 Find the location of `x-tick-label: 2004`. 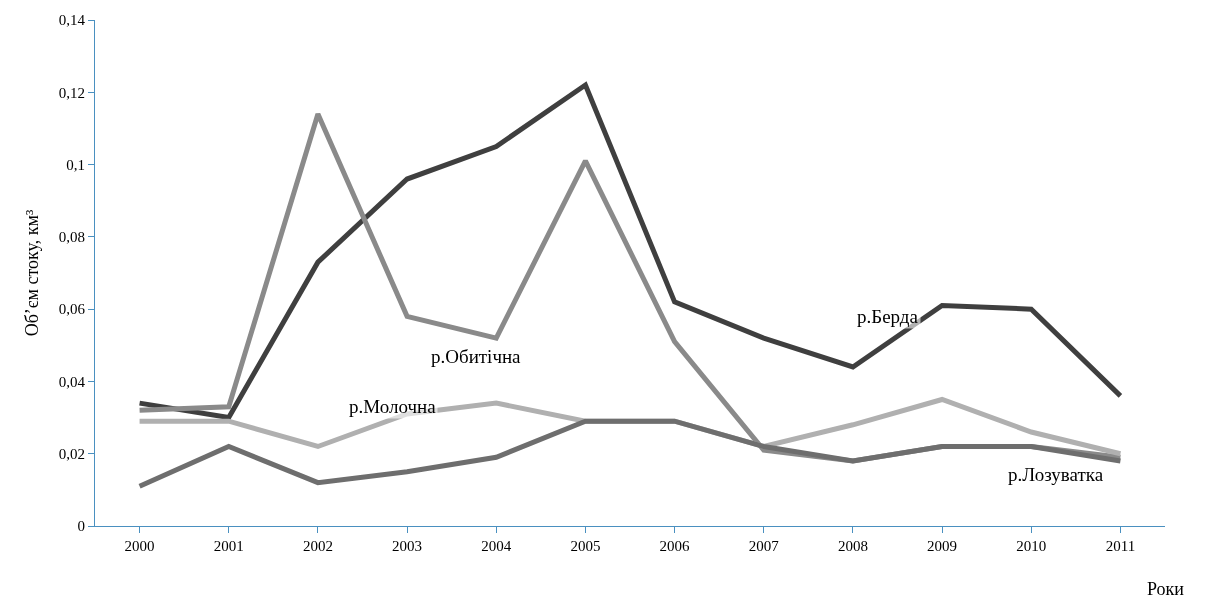

x-tick-label: 2004 is located at coordinates (496, 546).